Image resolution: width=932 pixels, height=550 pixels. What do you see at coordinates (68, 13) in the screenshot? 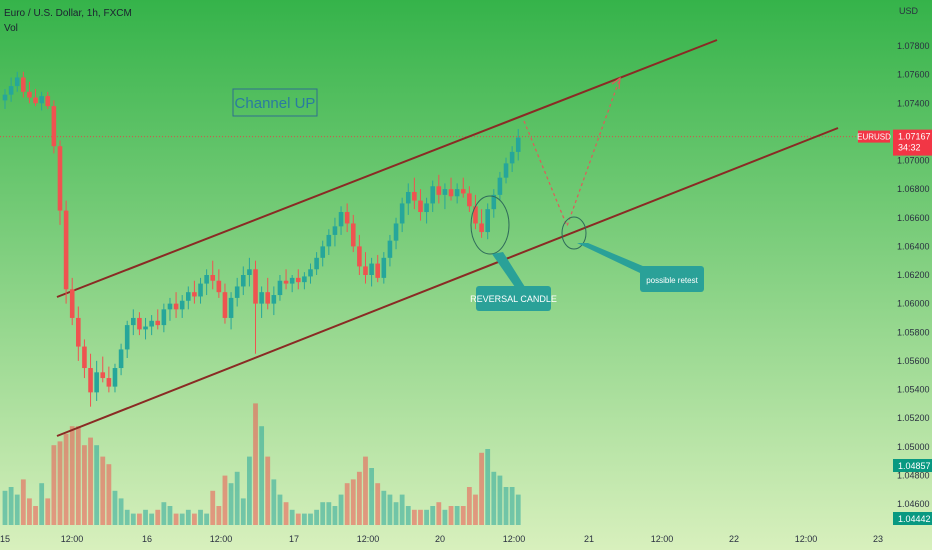
I see `symbol-title: Euro / U.S. Dollar, 1h, FXCM` at bounding box center [68, 13].